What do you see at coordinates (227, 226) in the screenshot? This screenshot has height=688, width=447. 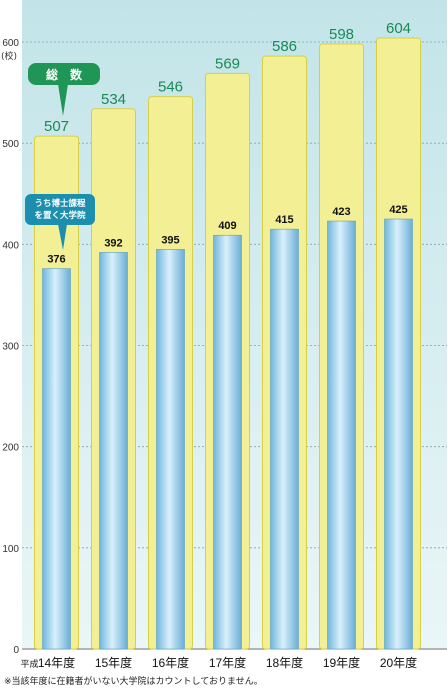 I see `doctoral-value-label: 409` at bounding box center [227, 226].